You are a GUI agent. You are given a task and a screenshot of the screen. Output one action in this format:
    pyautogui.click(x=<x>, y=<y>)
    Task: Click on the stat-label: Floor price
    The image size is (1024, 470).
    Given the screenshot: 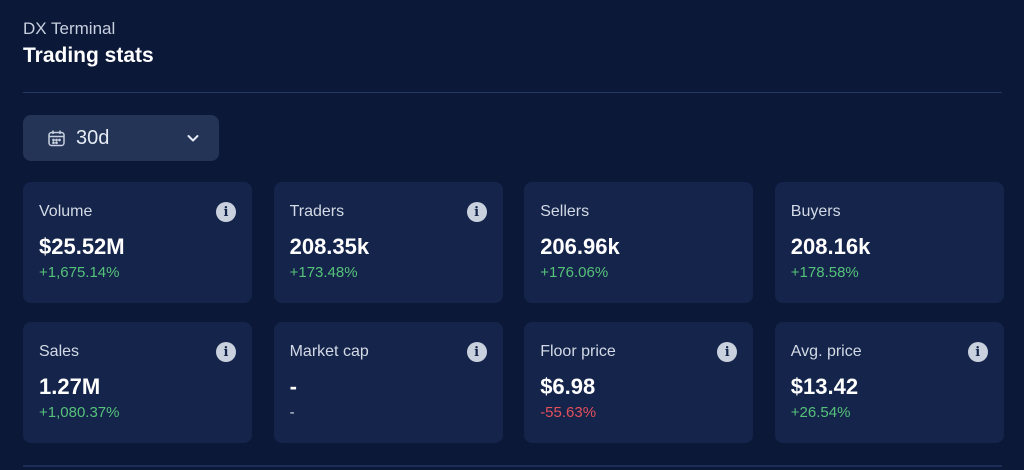 What is the action you would take?
    pyautogui.click(x=578, y=351)
    